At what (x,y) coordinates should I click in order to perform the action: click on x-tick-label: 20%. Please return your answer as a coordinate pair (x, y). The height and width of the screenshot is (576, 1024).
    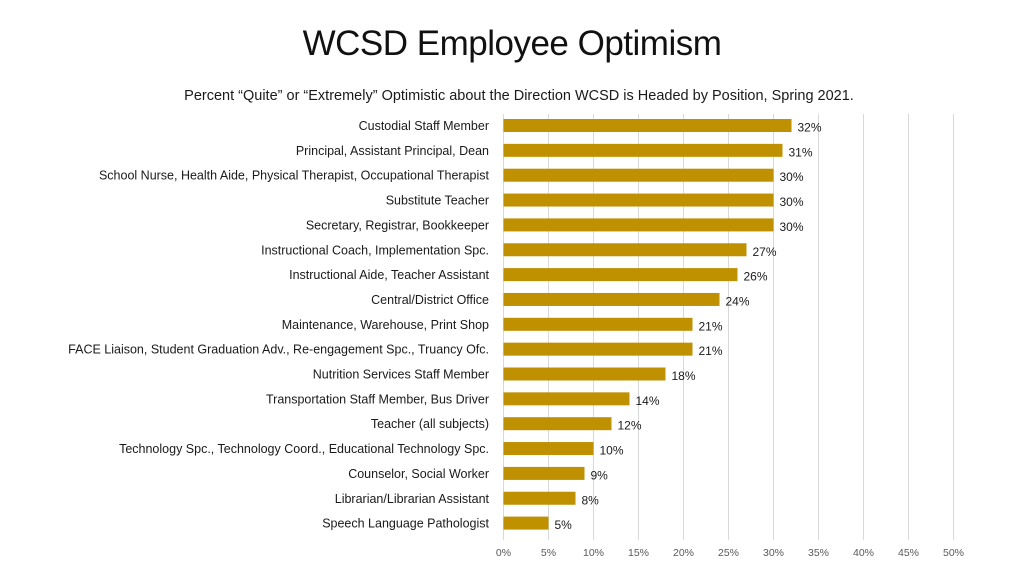
    Looking at the image, I should click on (683, 553).